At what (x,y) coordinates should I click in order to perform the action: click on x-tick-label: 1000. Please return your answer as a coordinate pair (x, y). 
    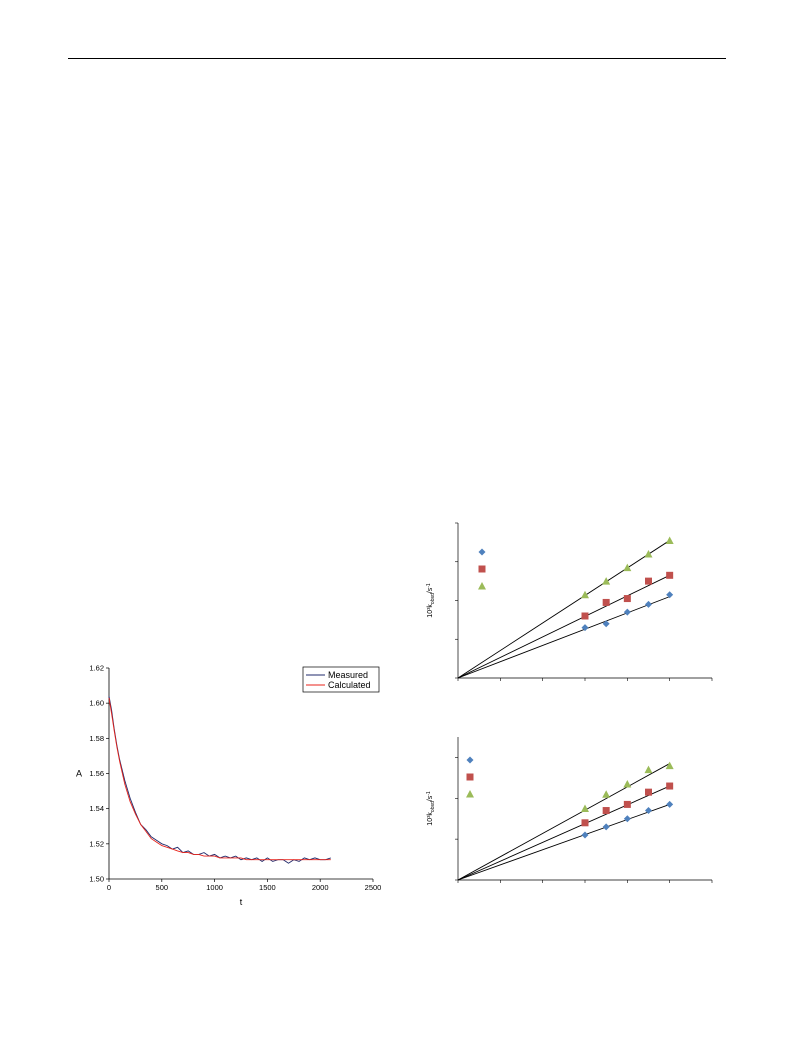
    Looking at the image, I should click on (214, 887).